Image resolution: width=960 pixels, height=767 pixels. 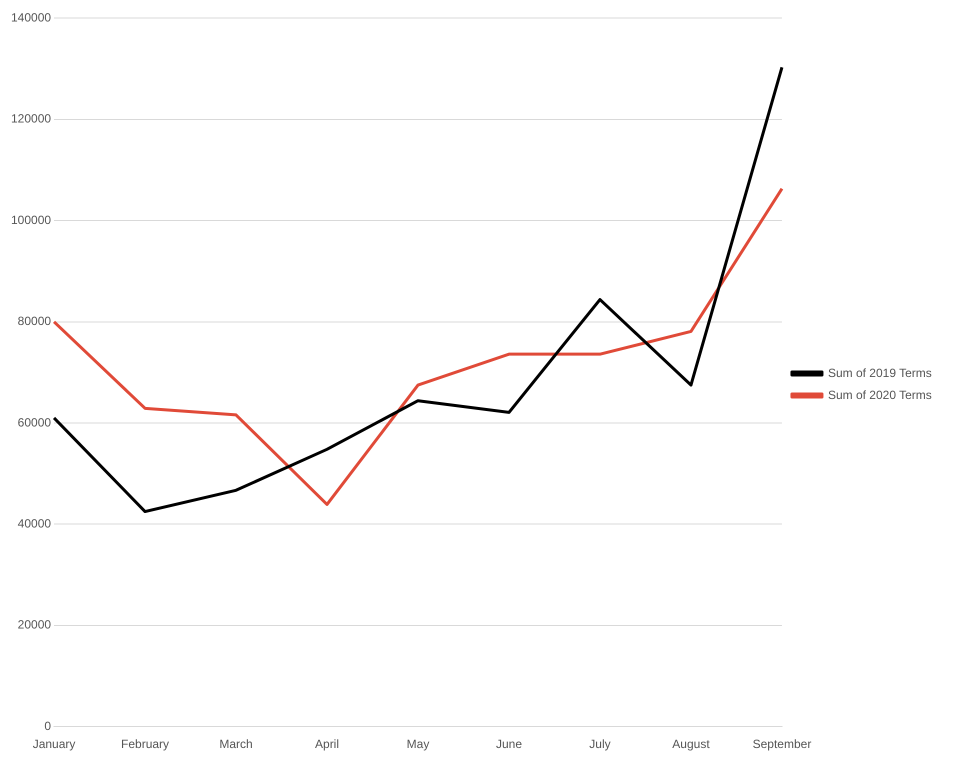 What do you see at coordinates (600, 744) in the screenshot?
I see `x-tick-label: July` at bounding box center [600, 744].